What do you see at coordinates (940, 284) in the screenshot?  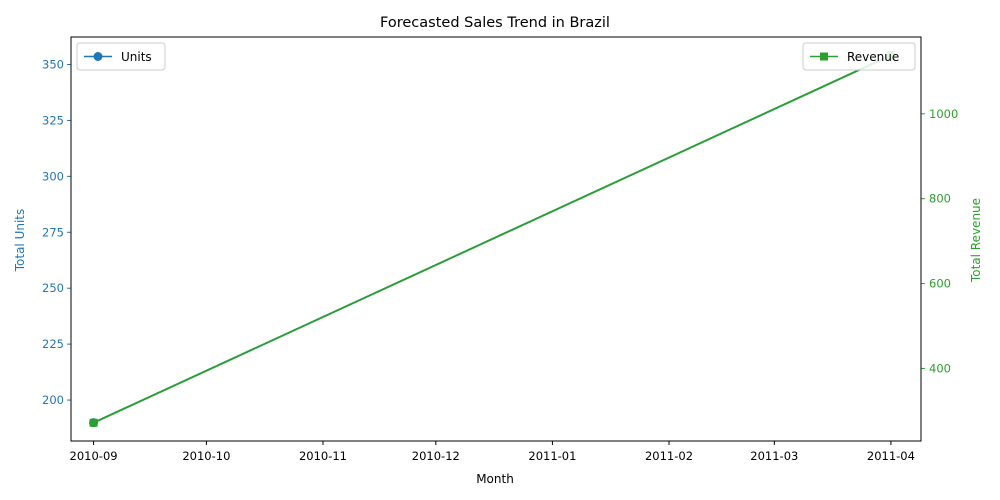 I see `right-tick-label: 600` at bounding box center [940, 284].